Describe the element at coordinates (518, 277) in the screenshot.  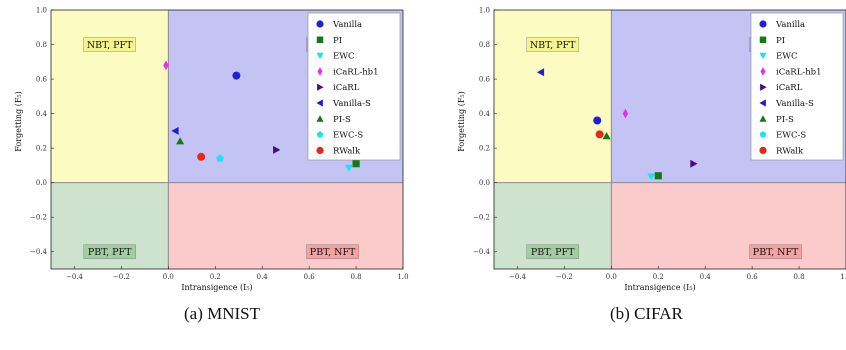
I see `xtick-label-cifar: −0.4` at that location.